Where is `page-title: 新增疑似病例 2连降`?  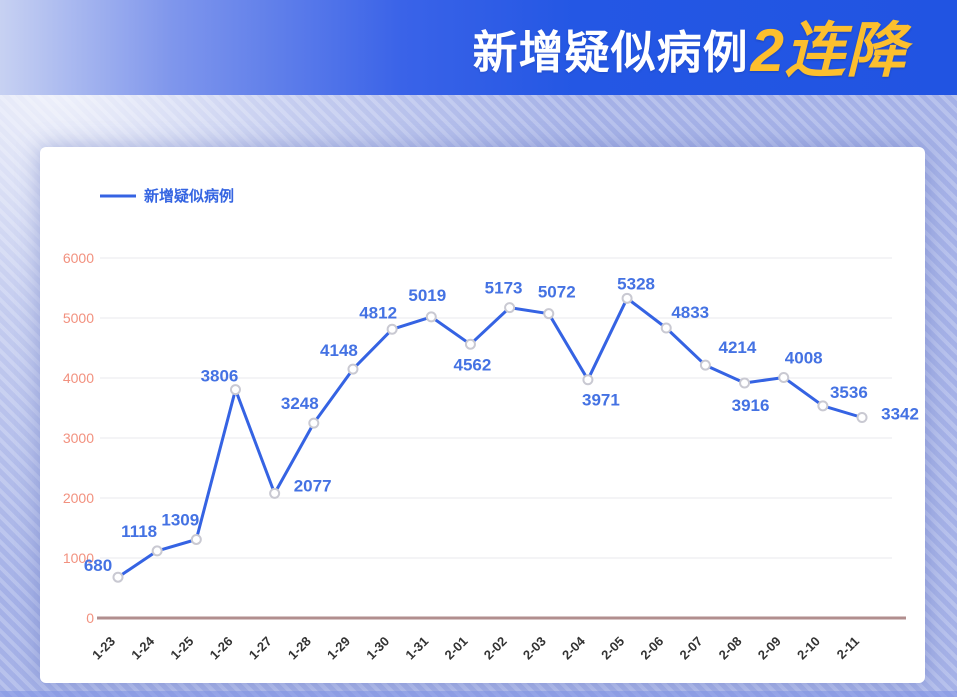
page-title: 新增疑似病例 2连降 is located at coordinates (689, 50).